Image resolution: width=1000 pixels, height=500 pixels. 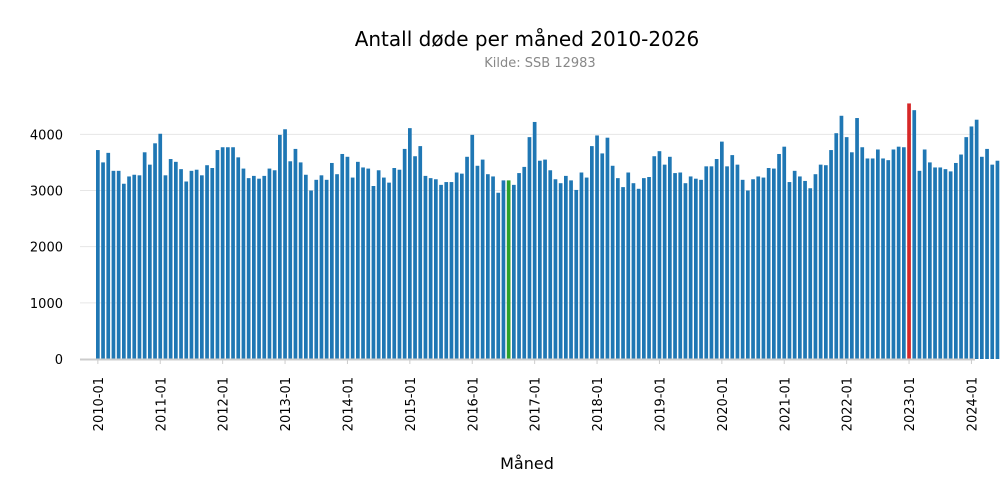 What do you see at coordinates (660, 404) in the screenshot?
I see `x-tick-label: 2019-01` at bounding box center [660, 404].